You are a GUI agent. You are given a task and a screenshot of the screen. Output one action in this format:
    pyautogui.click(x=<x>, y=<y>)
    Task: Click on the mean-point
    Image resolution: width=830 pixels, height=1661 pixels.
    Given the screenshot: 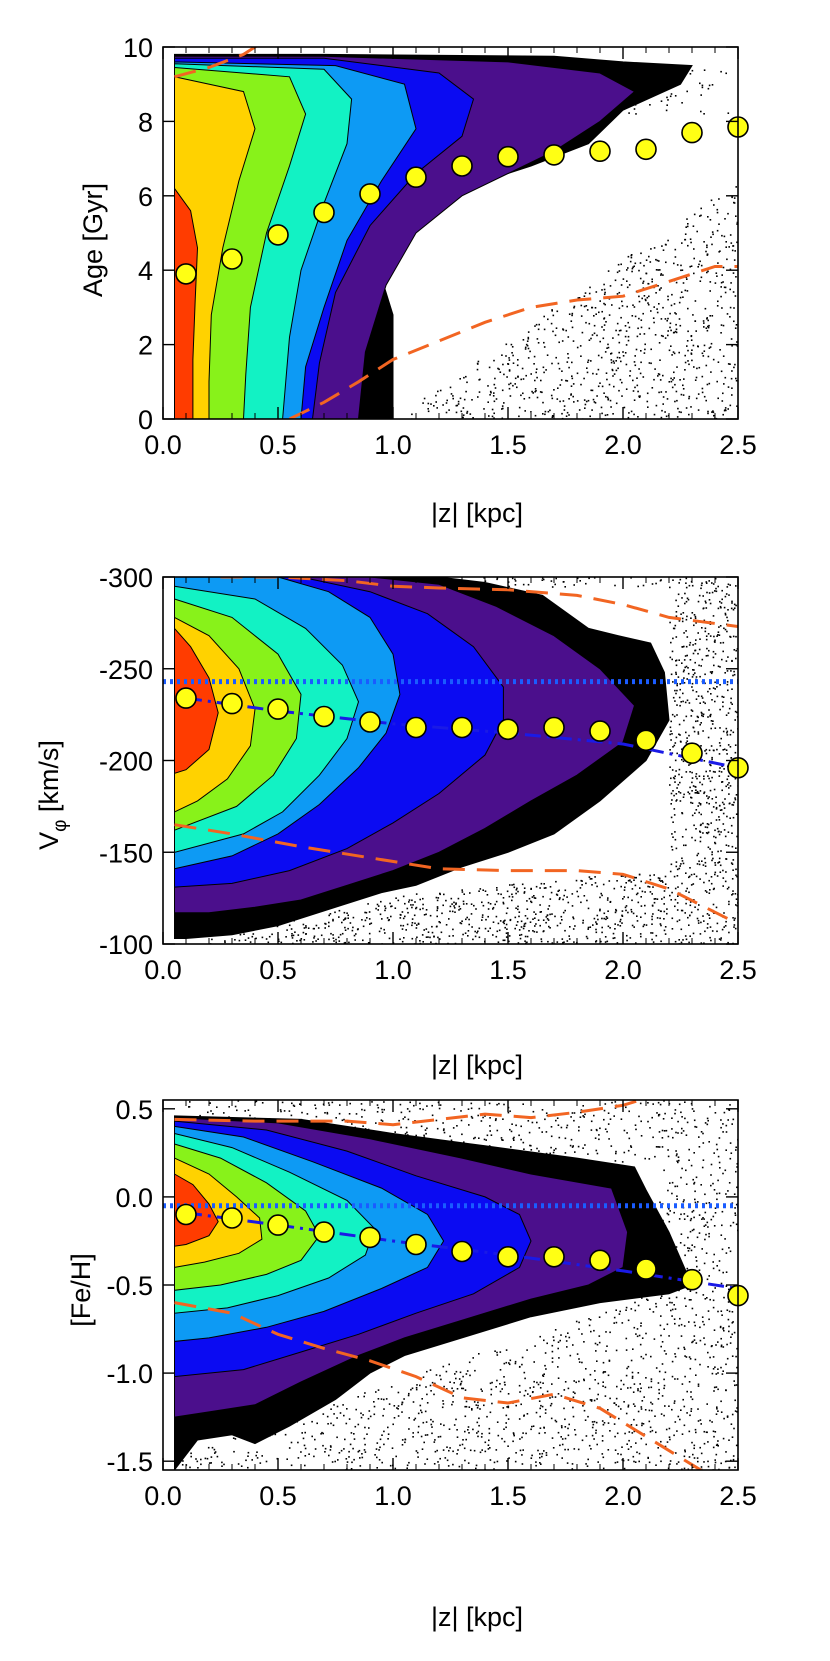 What is the action you would take?
    pyautogui.click(x=462, y=727)
    